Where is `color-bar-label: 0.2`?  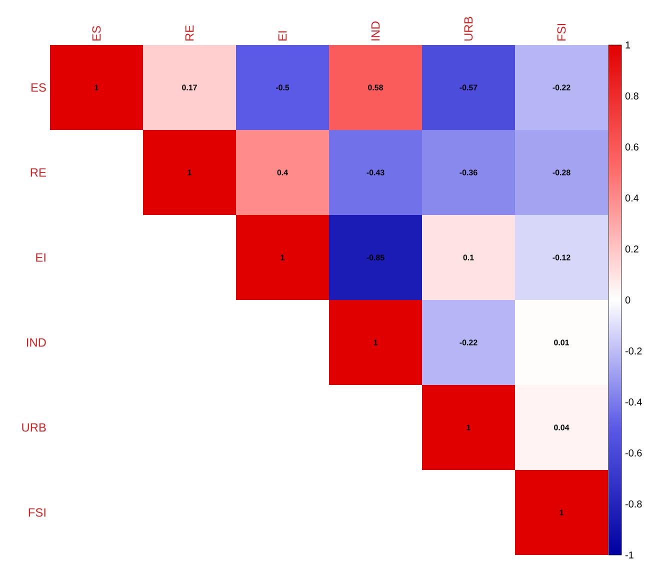 color-bar-label: 0.2 is located at coordinates (631, 249).